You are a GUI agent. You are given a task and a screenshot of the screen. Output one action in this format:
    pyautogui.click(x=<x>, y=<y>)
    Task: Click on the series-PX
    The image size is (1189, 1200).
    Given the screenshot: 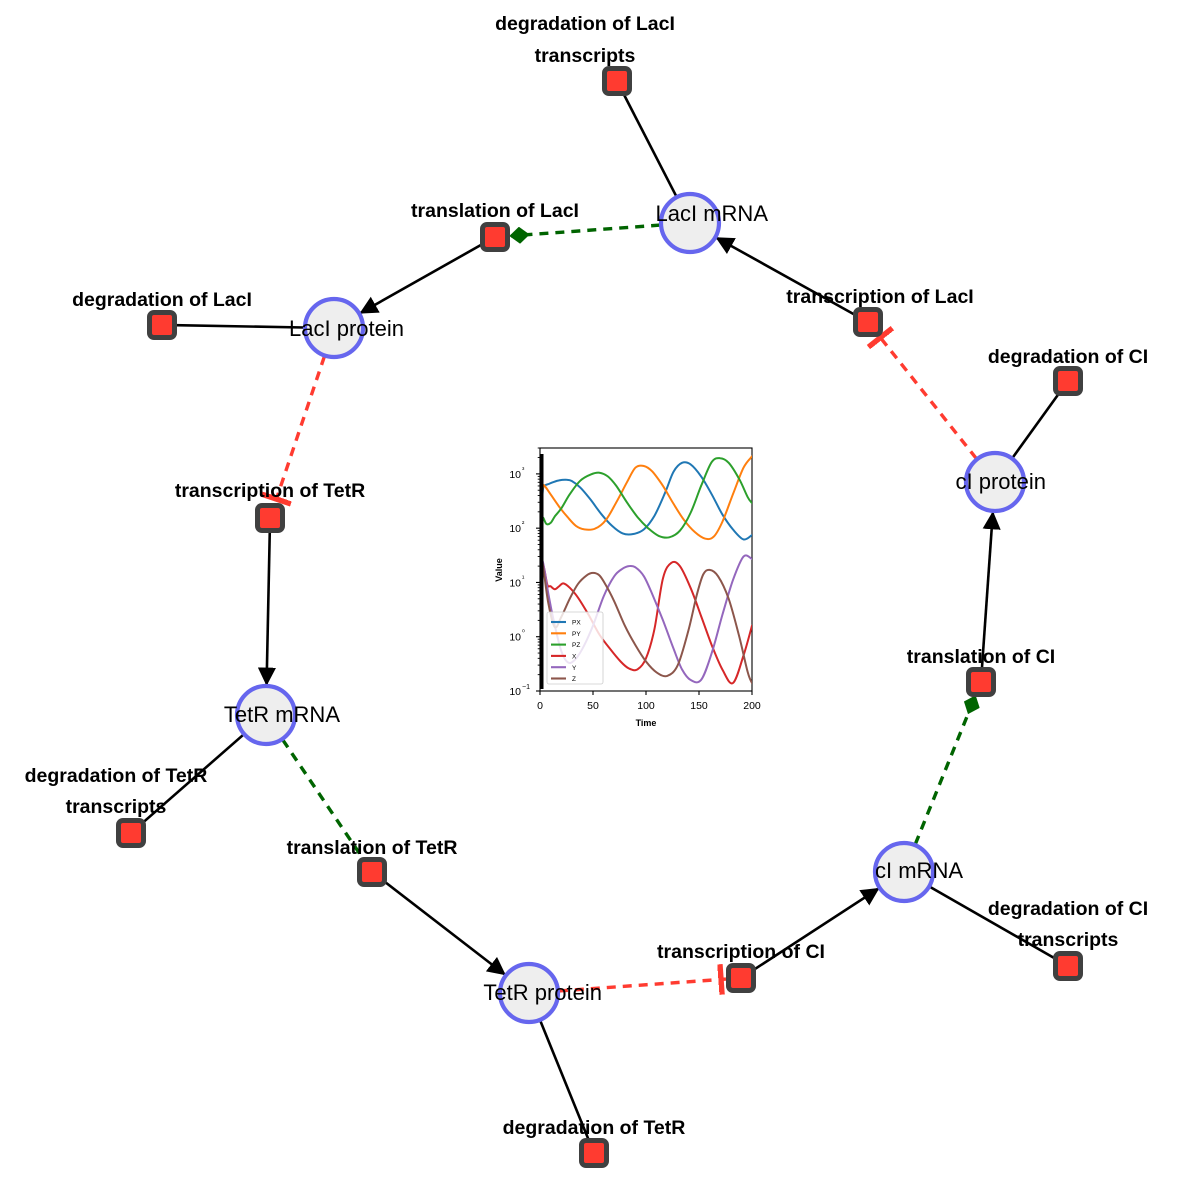 What is the action you would take?
    pyautogui.click(x=646, y=549)
    